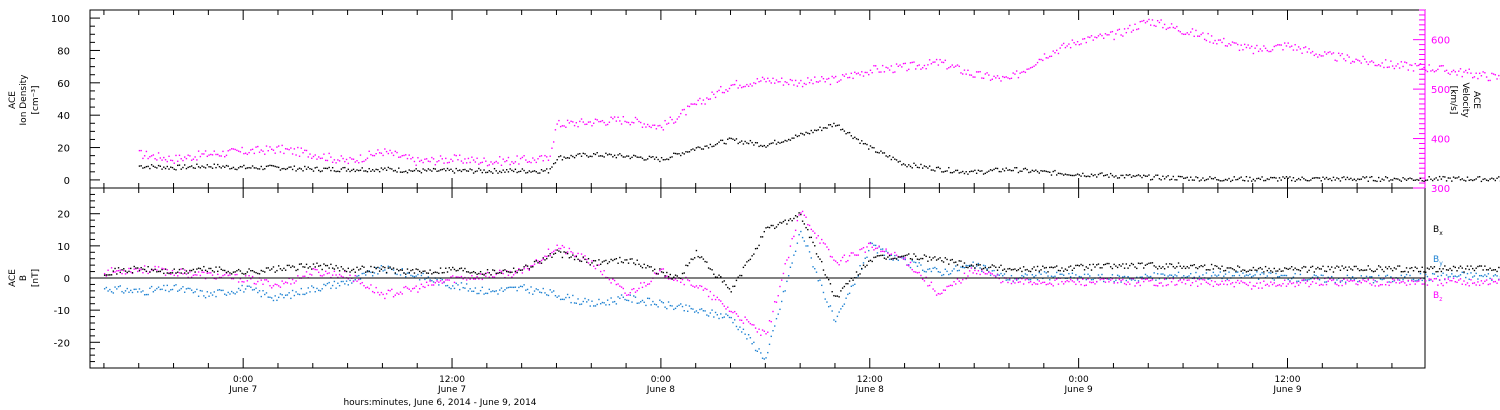 Image resolution: width=1500 pixels, height=410 pixels. Describe the element at coordinates (242, 390) in the screenshot. I see `x-tick-label-date: June 7` at that location.